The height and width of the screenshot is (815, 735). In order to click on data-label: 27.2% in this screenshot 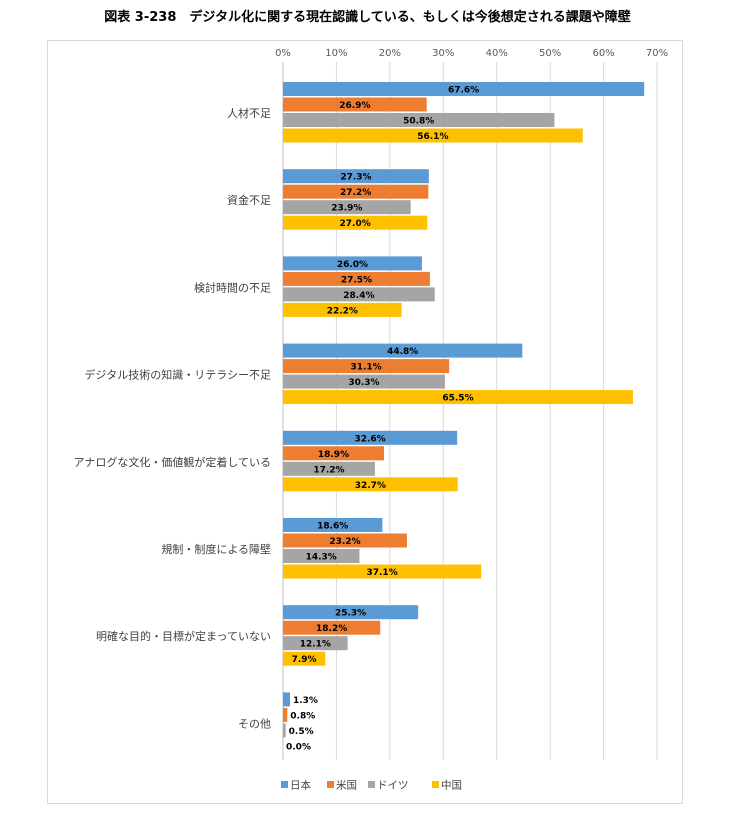, I will do `click(355, 193)`.